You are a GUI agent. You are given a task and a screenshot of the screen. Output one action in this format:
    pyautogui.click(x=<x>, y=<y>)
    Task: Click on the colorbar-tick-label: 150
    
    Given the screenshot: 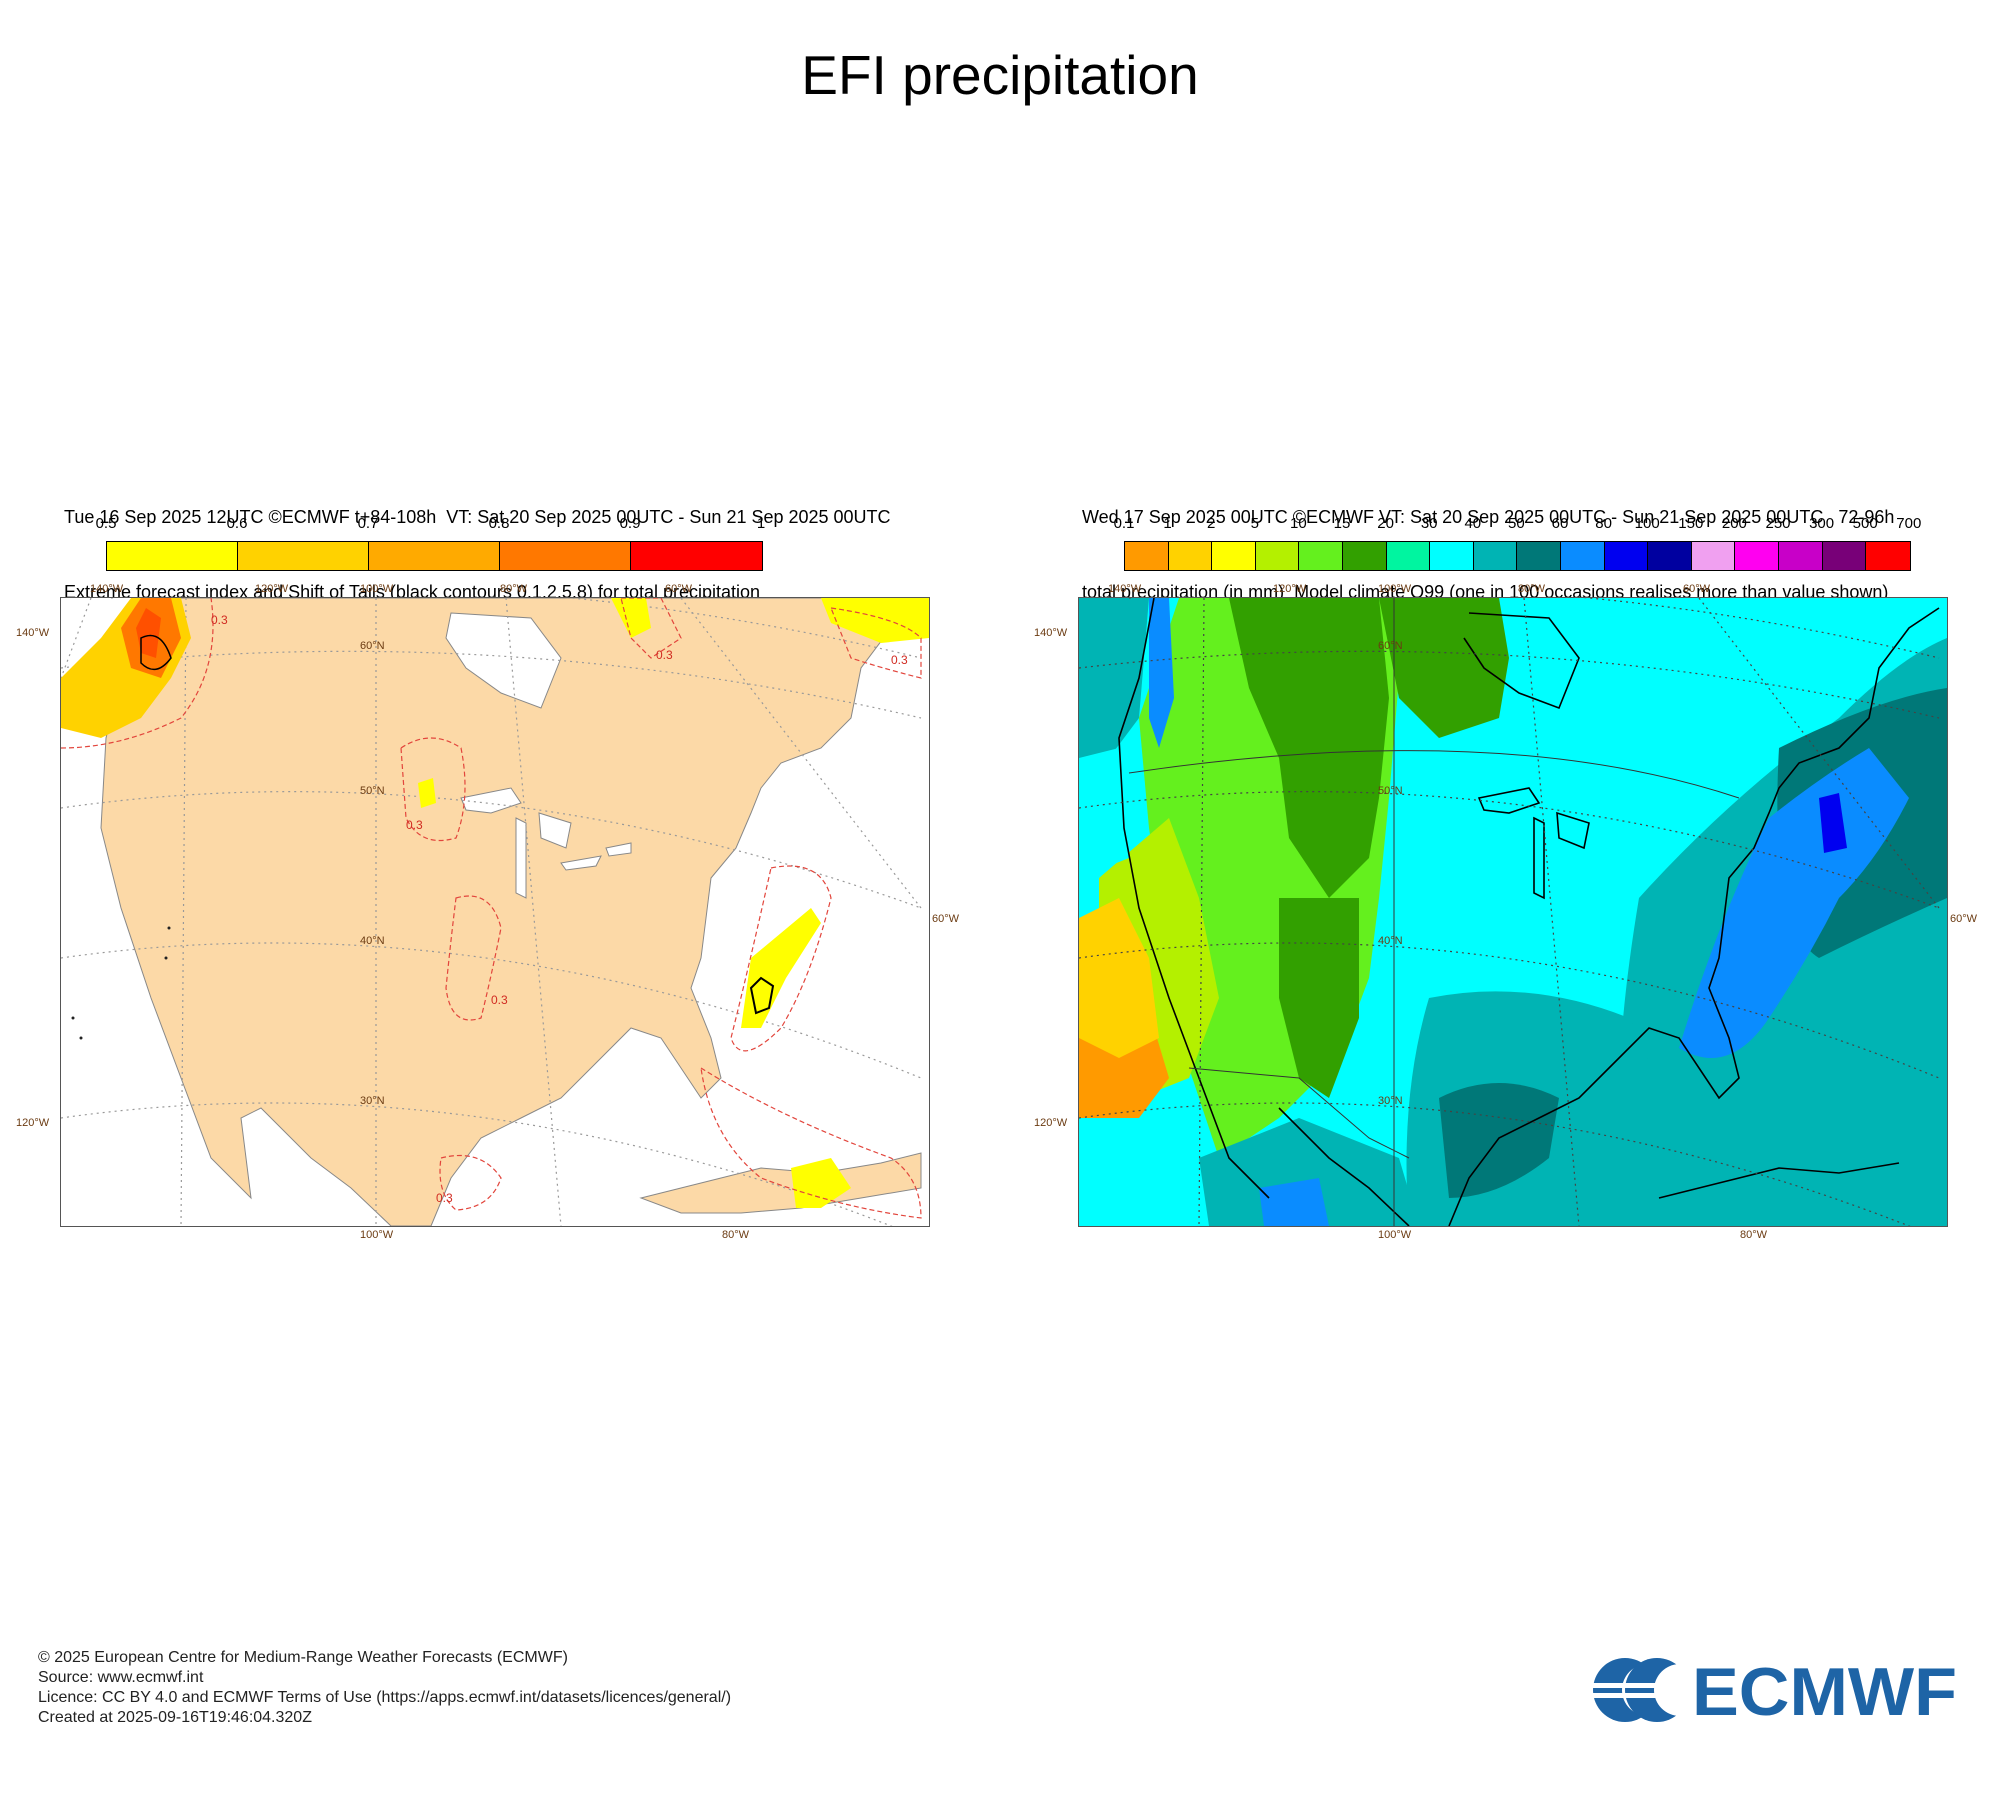 What is the action you would take?
    pyautogui.click(x=1691, y=523)
    